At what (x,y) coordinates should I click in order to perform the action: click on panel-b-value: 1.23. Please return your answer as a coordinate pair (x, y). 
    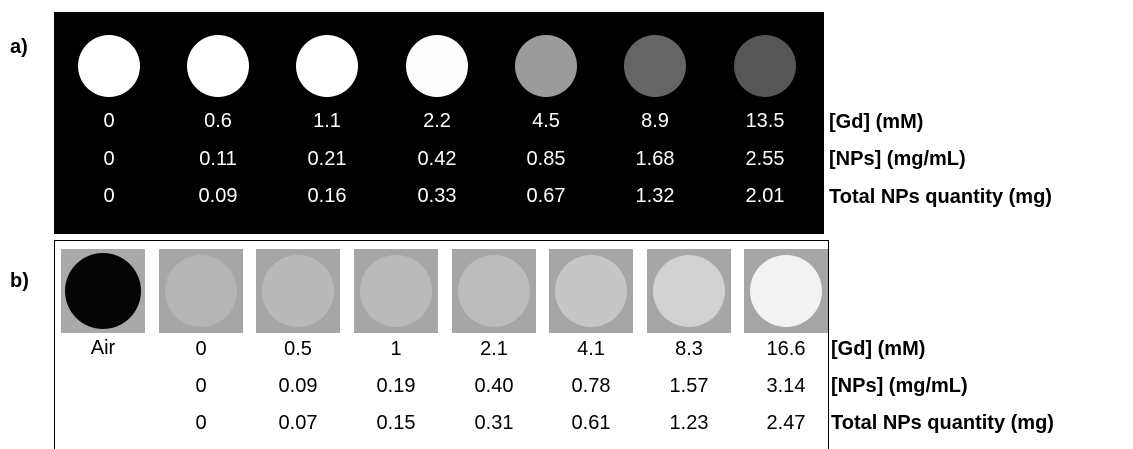
    Looking at the image, I should click on (689, 423).